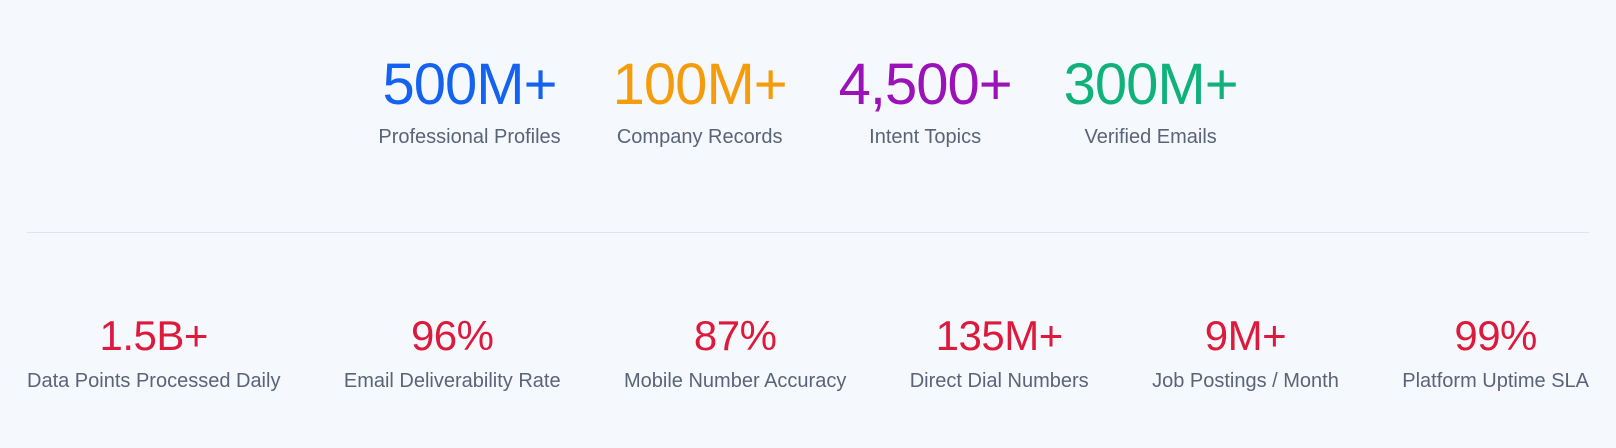  Describe the element at coordinates (1495, 381) in the screenshot. I see `stat-label: Platform Uptime SLA` at that location.